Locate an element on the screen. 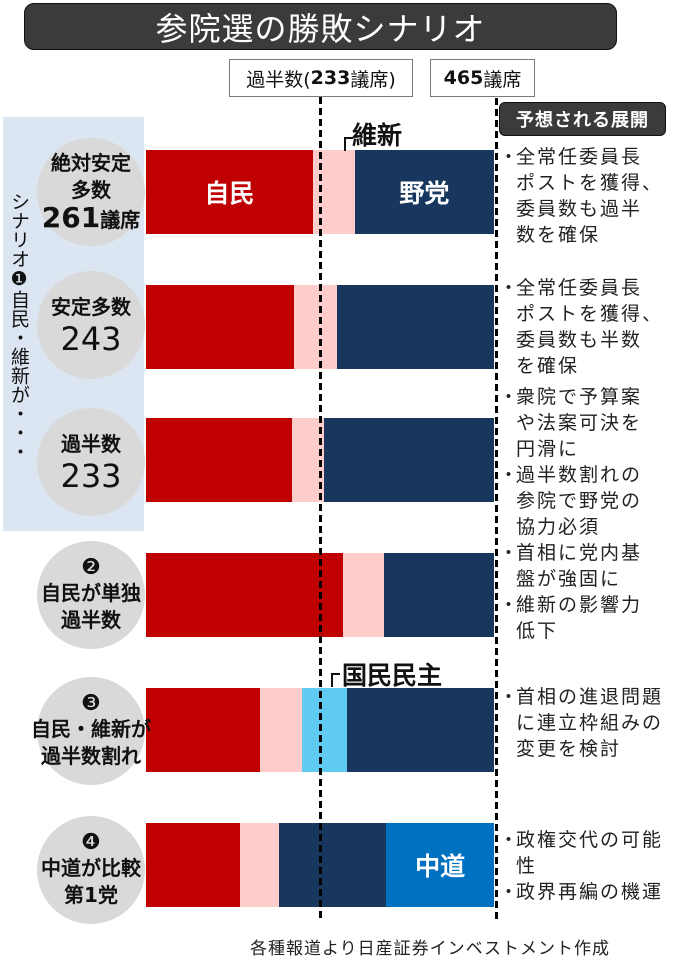 The image size is (675, 976). ishin-bracket-icon is located at coordinates (348, 144).